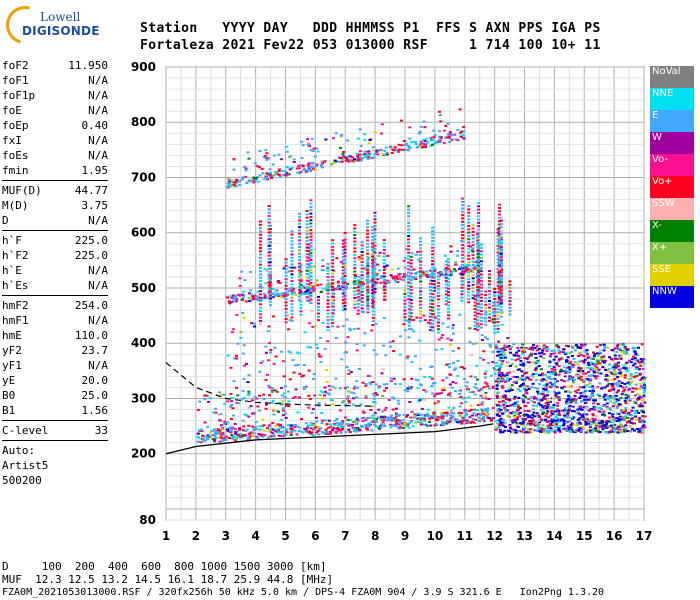 The image size is (700, 600). Describe the element at coordinates (55, 240) in the screenshot. I see `param-row: h`F 225.0` at that location.